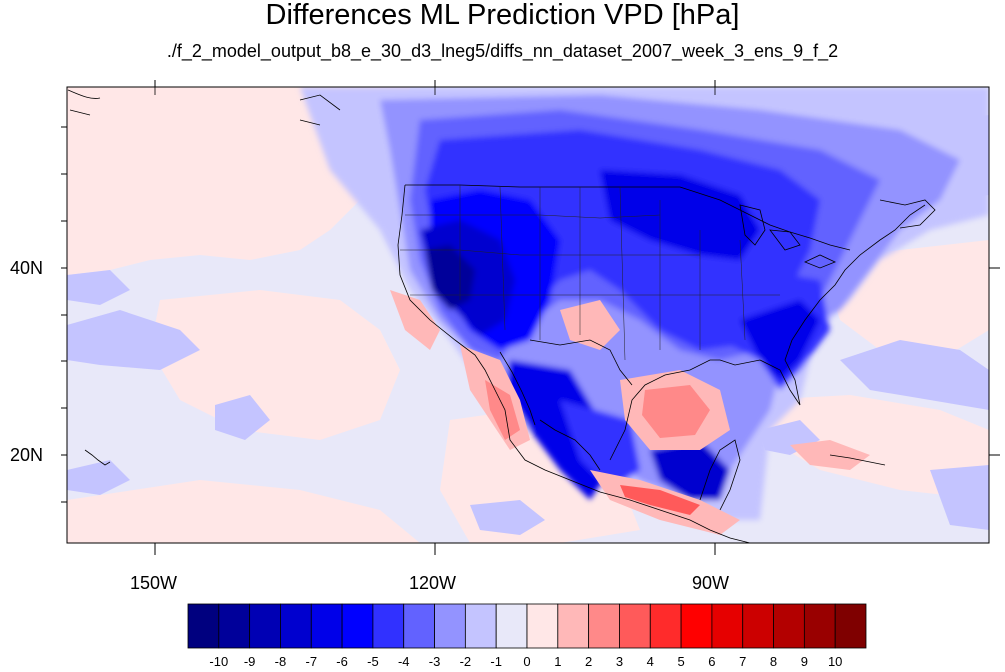  Describe the element at coordinates (502, 15) in the screenshot. I see `plot-title: Differences ML Prediction VPD [hPa]` at that location.